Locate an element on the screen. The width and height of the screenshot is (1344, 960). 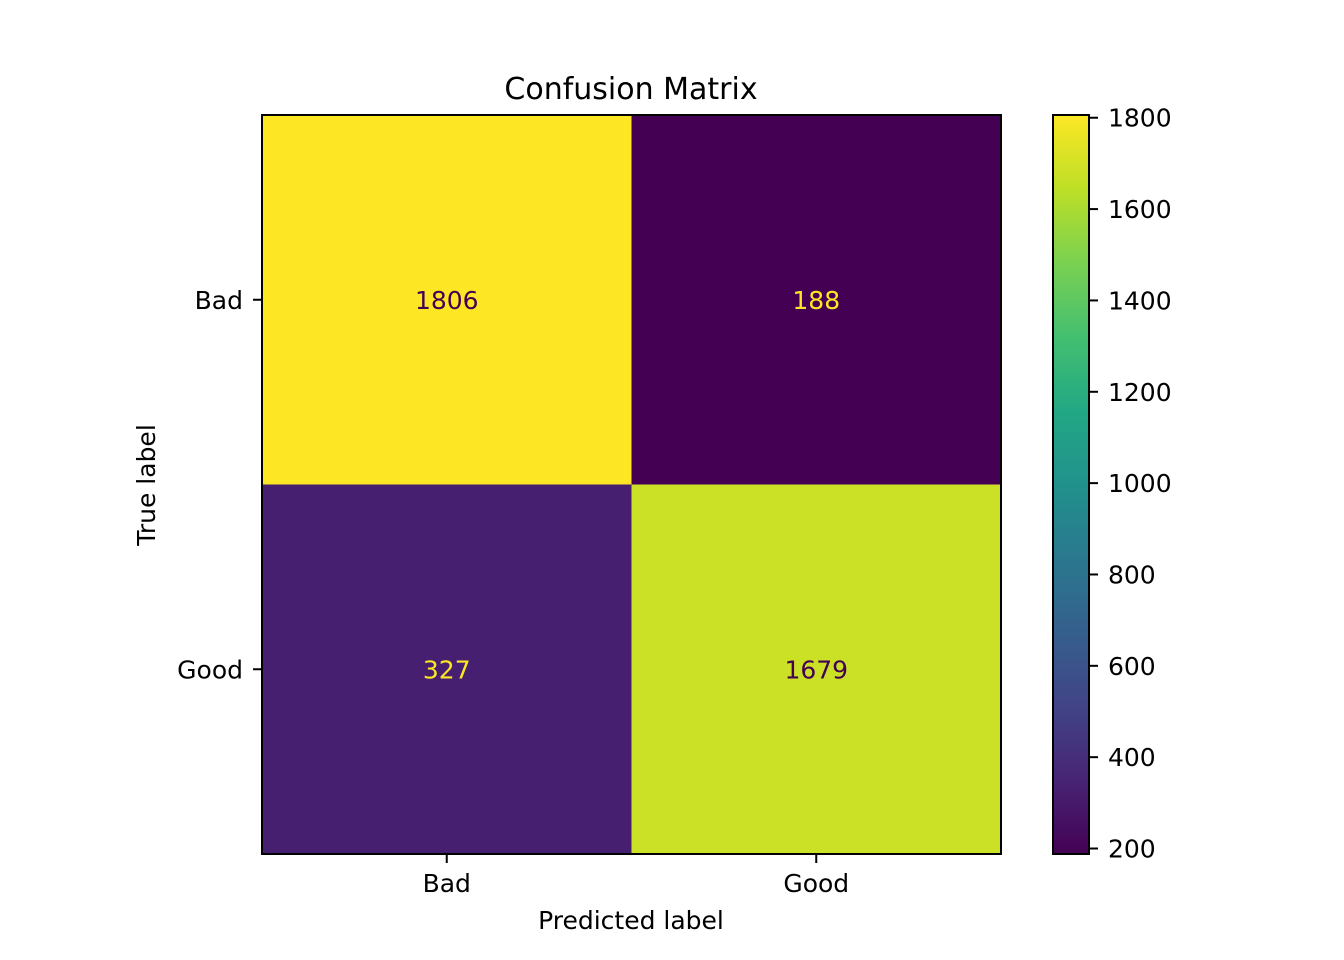
colorbar-frame is located at coordinates (1071, 484).